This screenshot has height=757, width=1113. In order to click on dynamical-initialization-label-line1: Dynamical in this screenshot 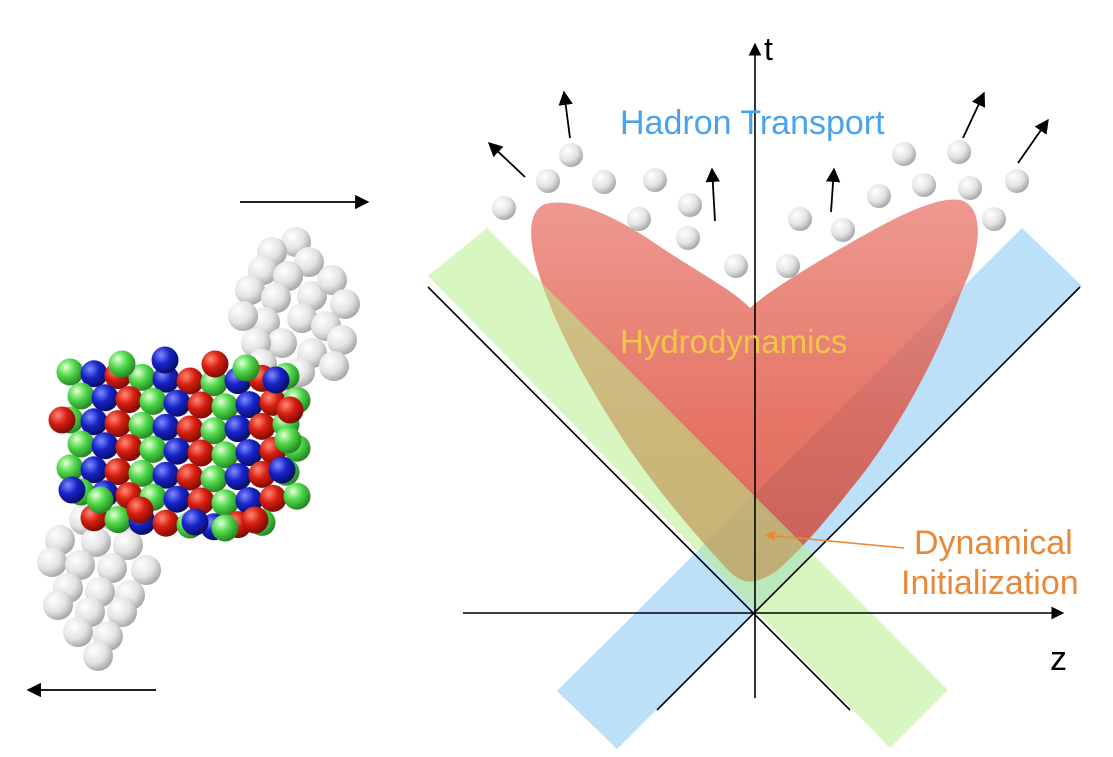, I will do `click(993, 543)`.